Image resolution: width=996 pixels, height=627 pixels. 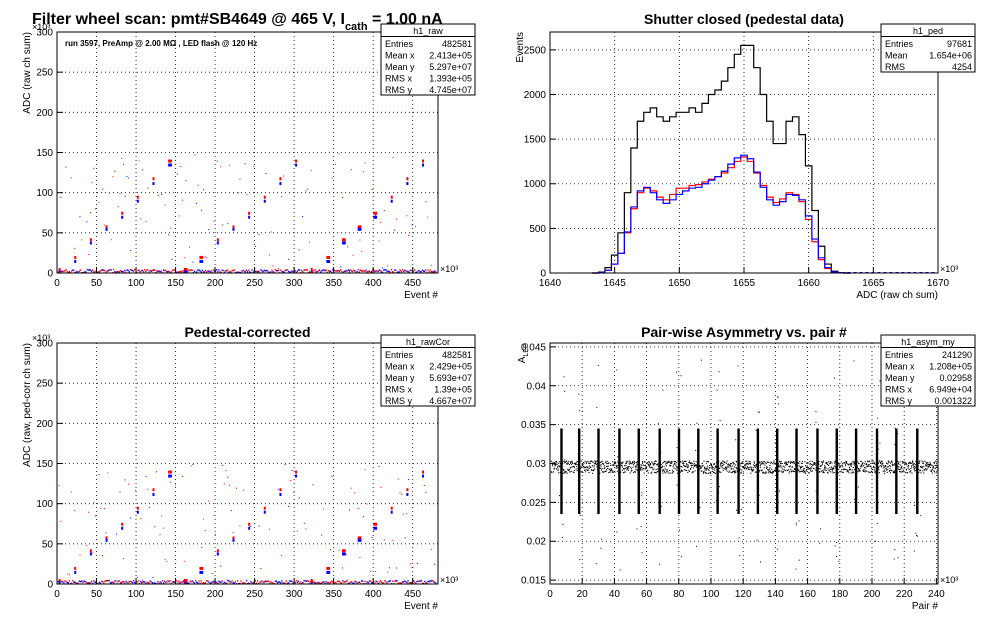 What do you see at coordinates (449, 580) in the screenshot?
I see `x-multiplier: ×10³` at bounding box center [449, 580].